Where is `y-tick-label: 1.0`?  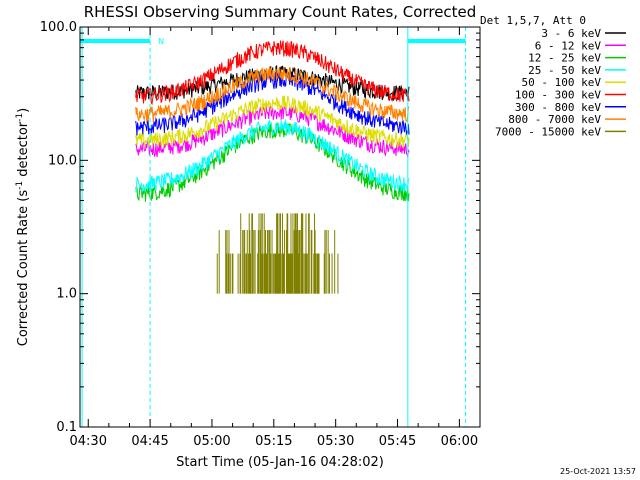 y-tick-label: 1.0 is located at coordinates (66, 294).